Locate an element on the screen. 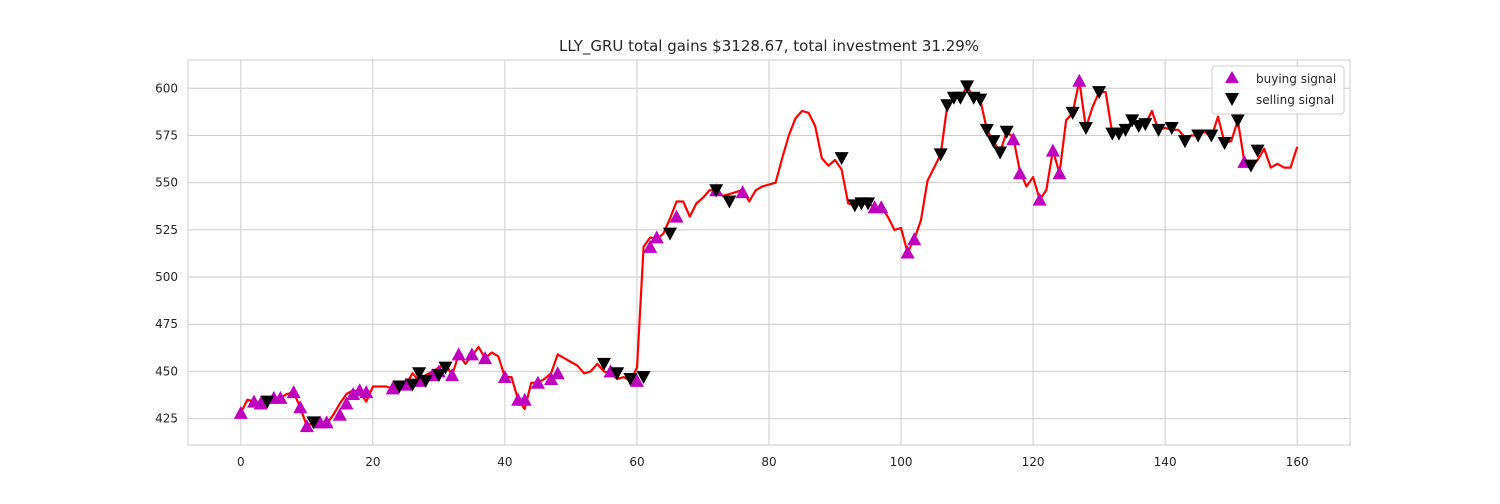 The height and width of the screenshot is (504, 1500). y-tick-label: 600 is located at coordinates (166, 88).